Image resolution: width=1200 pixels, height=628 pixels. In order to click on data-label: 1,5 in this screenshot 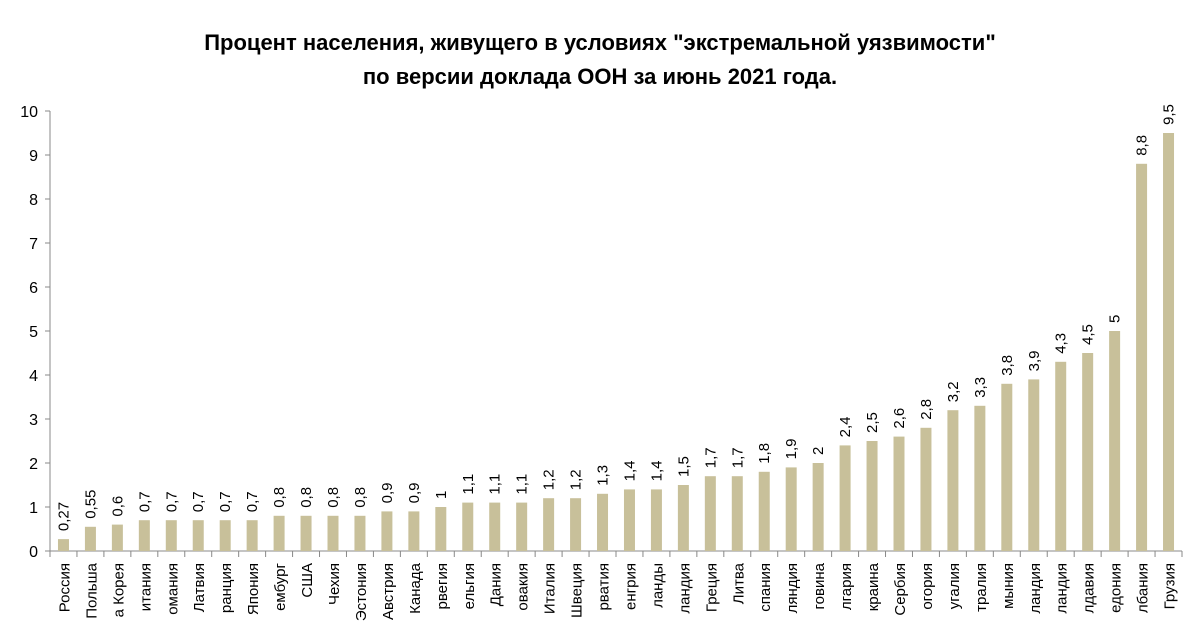, I will do `click(683, 466)`.